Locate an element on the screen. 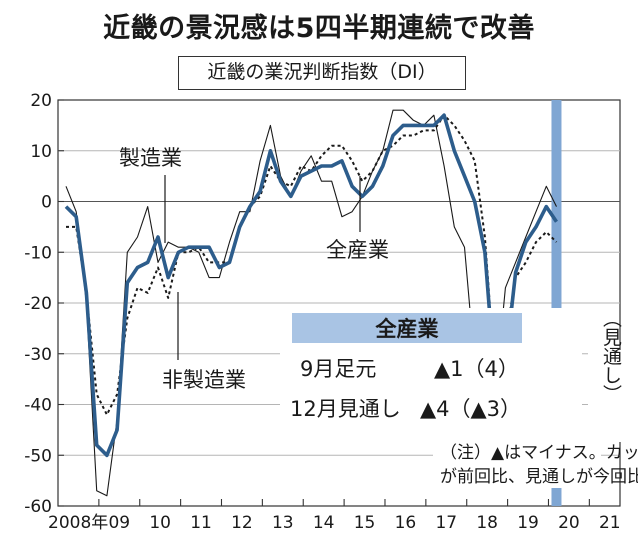 Image resolution: width=638 pixels, height=557 pixels. y-tick-label: -20 is located at coordinates (38, 304).